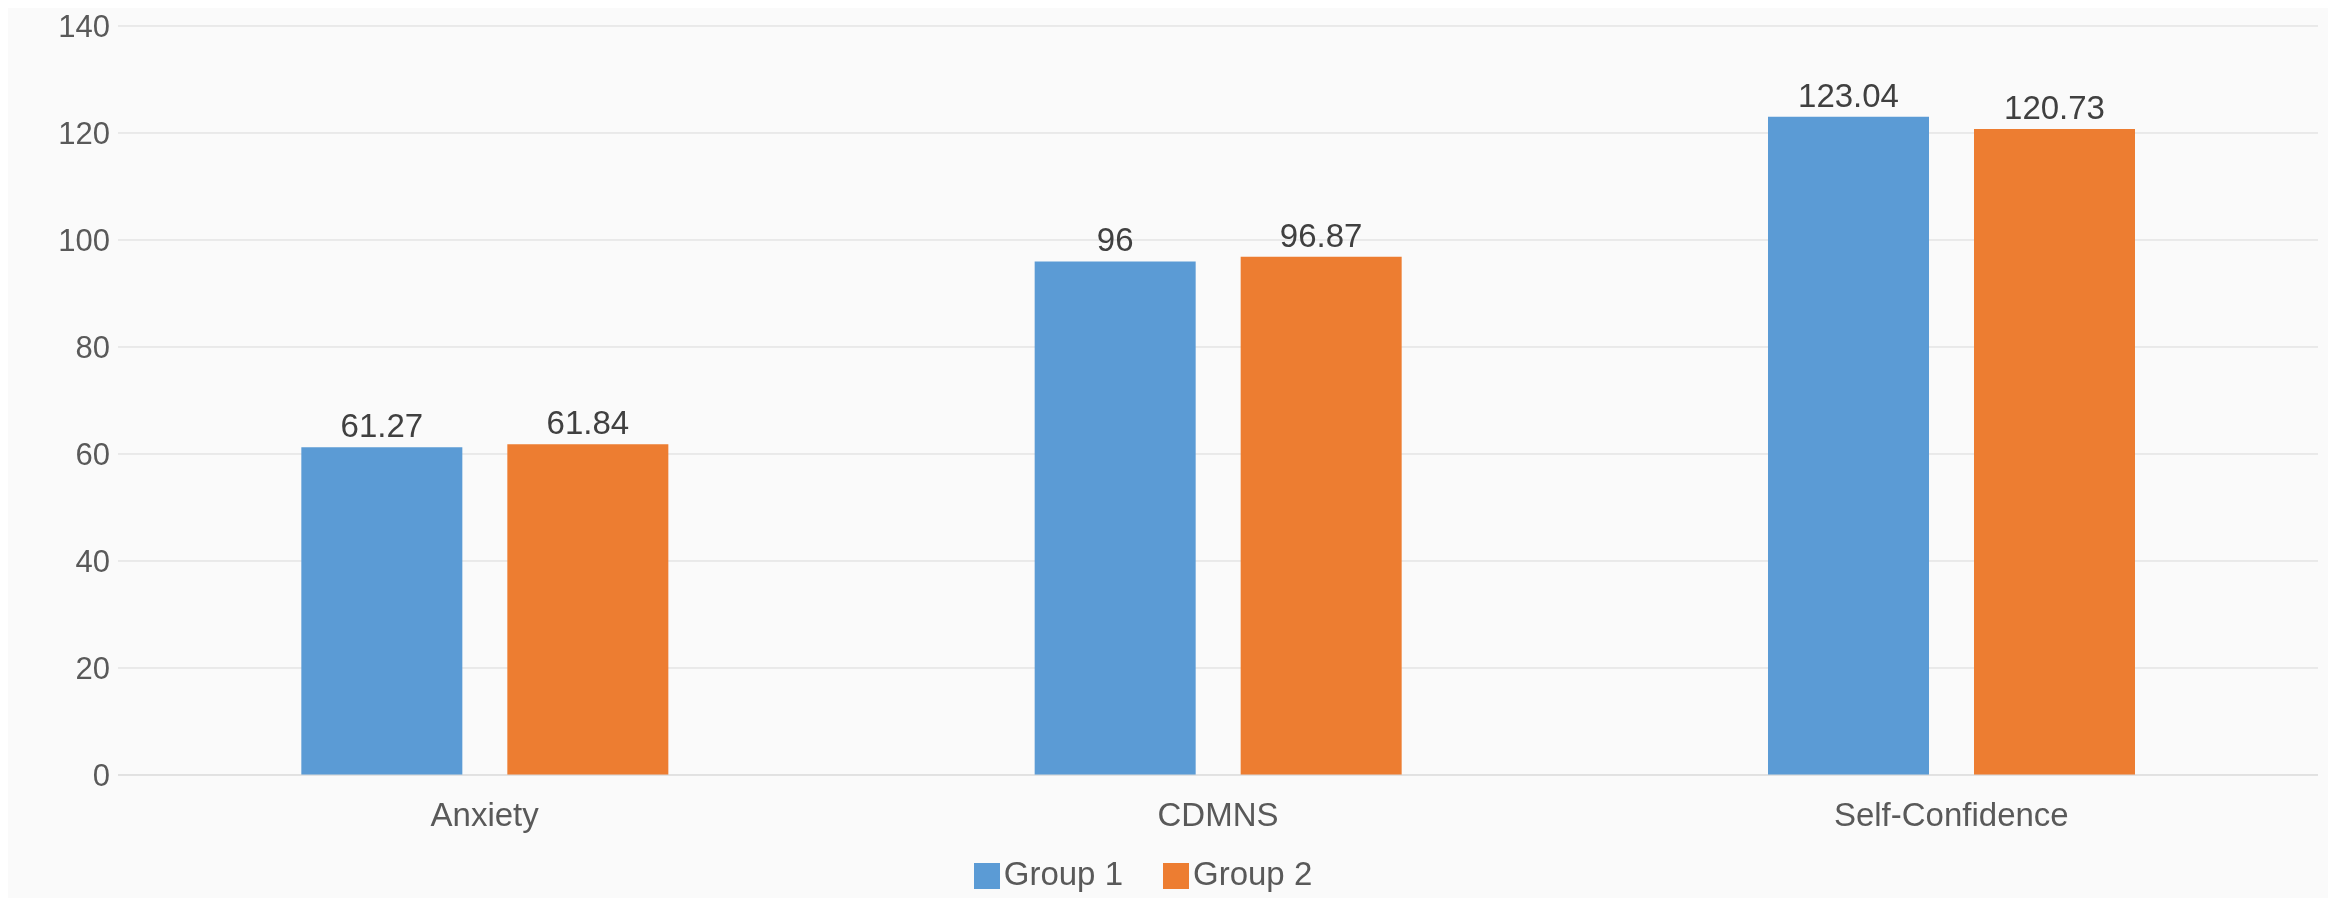  I want to click on data-label: 96.87, so click(1321, 235).